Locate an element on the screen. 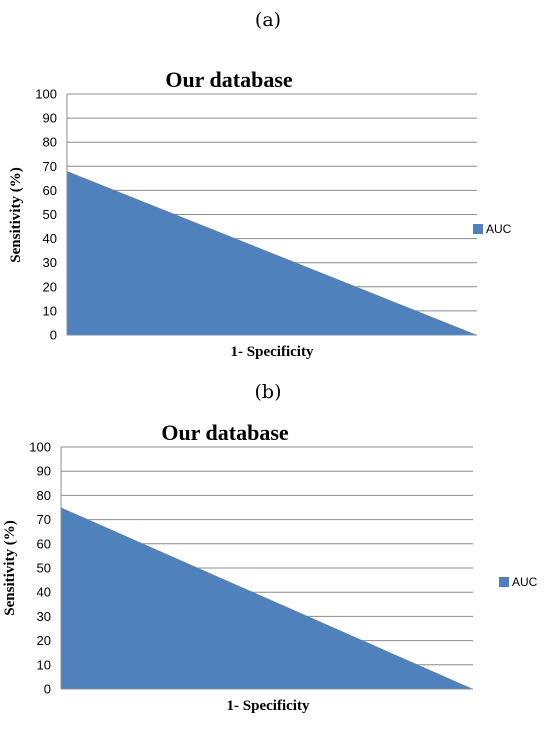  panel-b-y-tick-label: 100 is located at coordinates (40, 447).